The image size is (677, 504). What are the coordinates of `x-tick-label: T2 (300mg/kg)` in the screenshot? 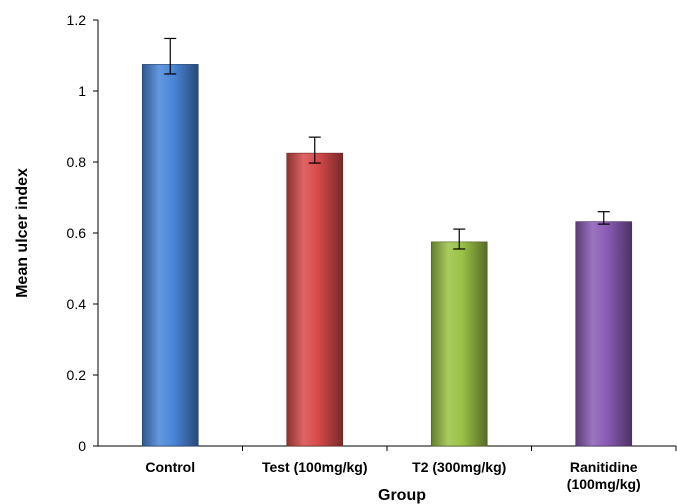 It's located at (459, 467).